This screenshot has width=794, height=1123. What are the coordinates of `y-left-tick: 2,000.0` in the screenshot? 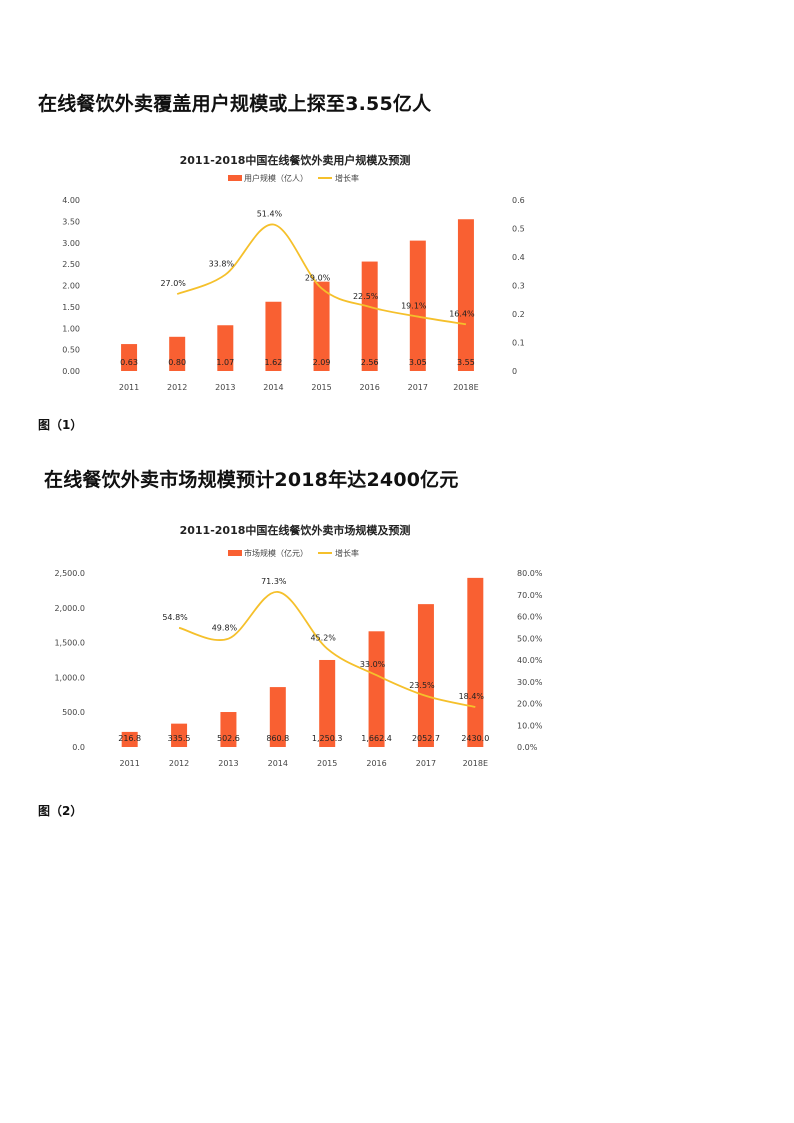 It's located at (69, 608).